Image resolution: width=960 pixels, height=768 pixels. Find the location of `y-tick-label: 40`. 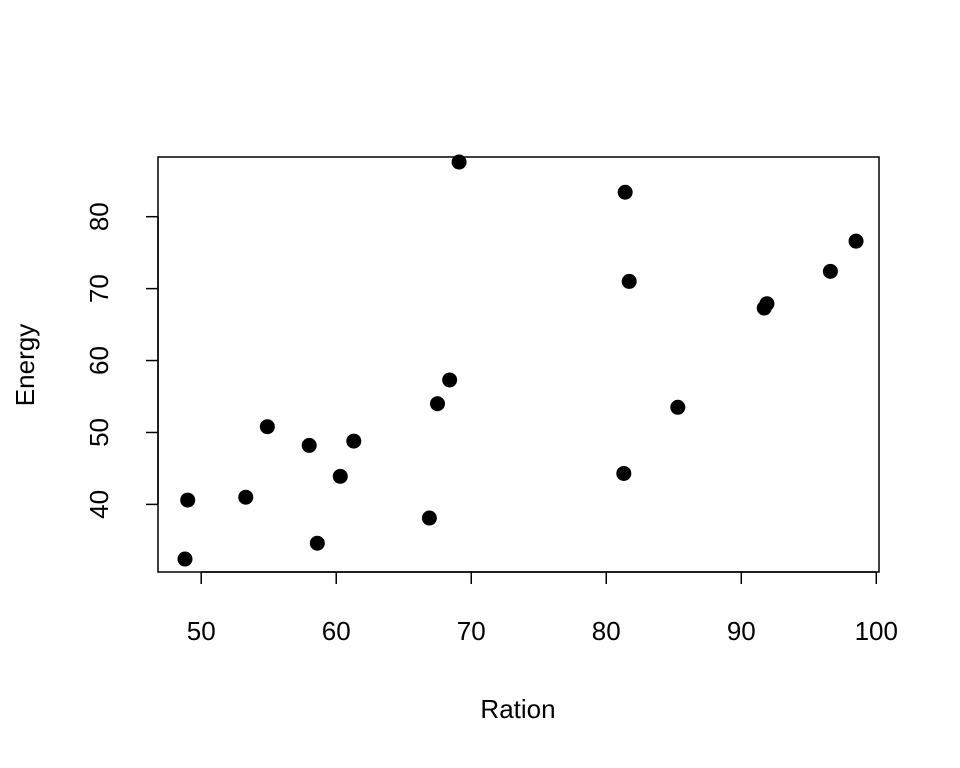

y-tick-label: 40 is located at coordinates (99, 504).